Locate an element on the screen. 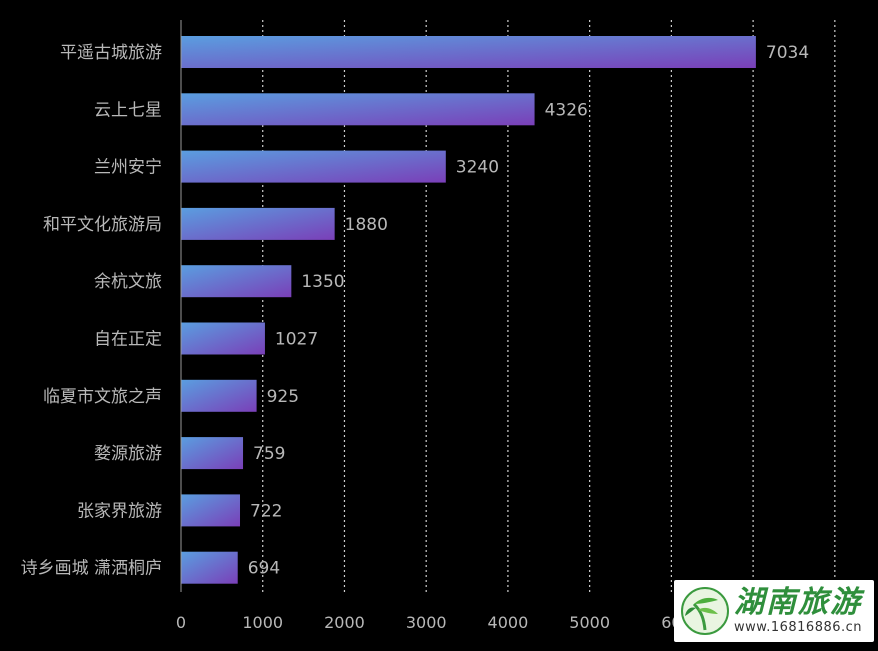 The image size is (878, 651). watermark-name: 湖南旅游 is located at coordinates (798, 602).